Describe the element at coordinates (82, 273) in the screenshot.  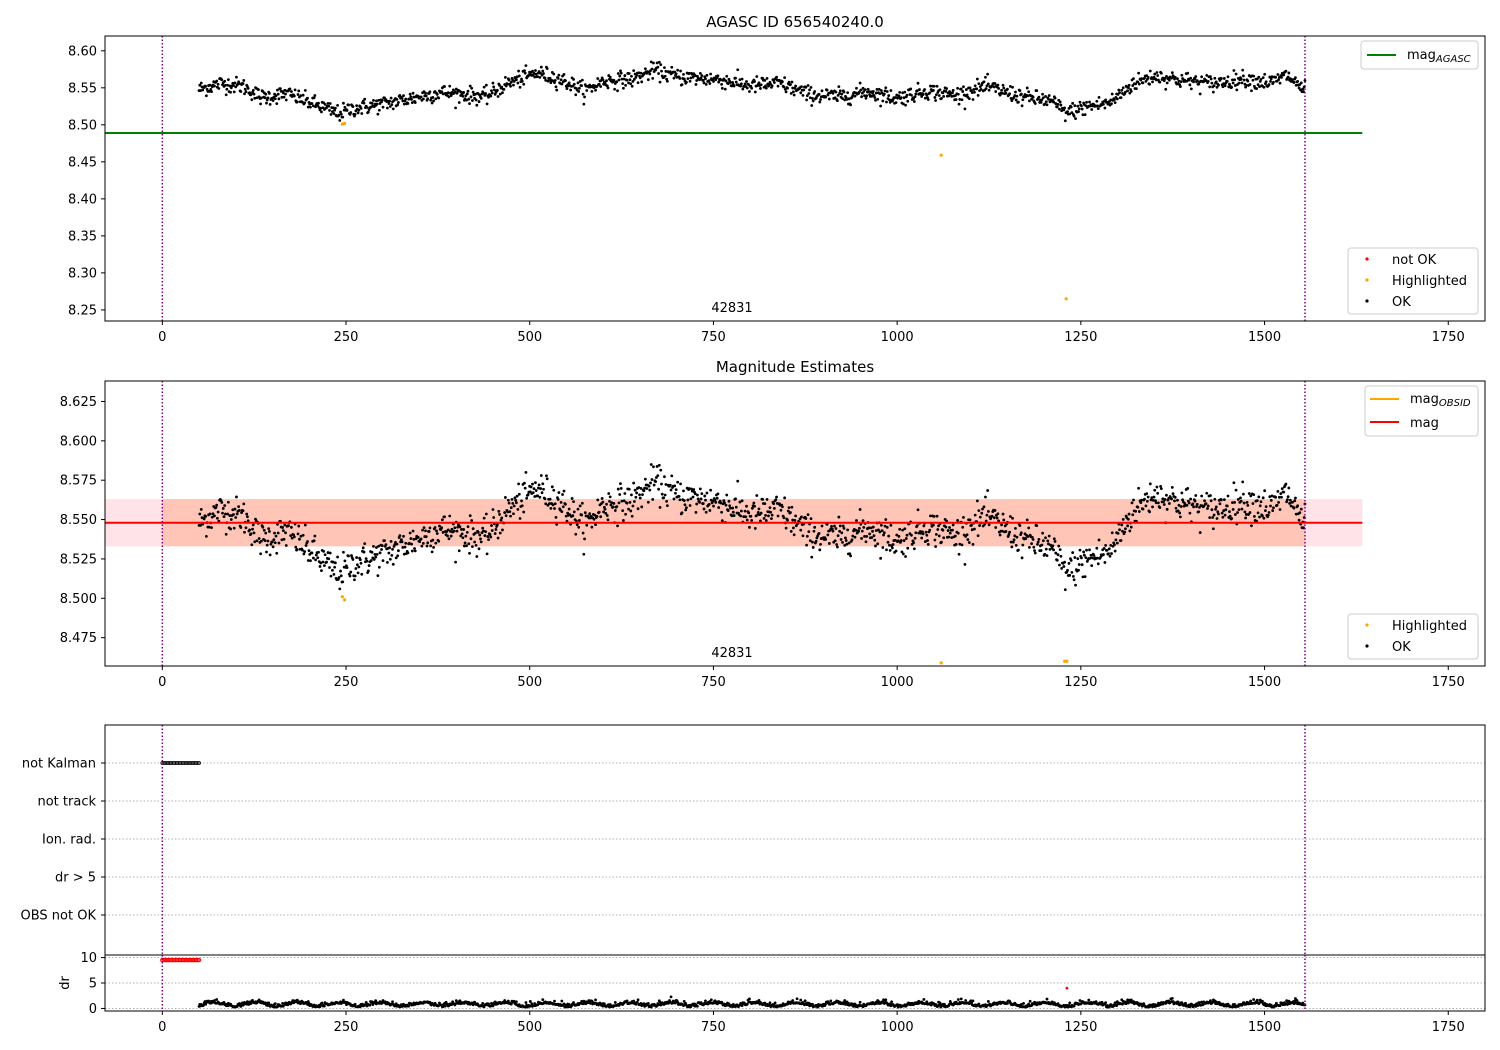
I see `y-tick-label: 8.30` at that location.